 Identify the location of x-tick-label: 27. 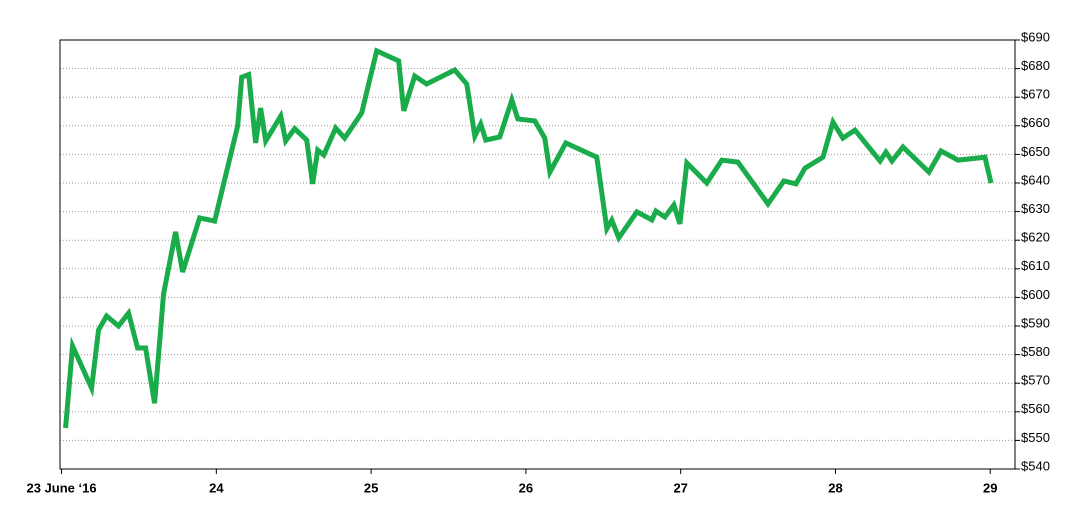
(680, 487).